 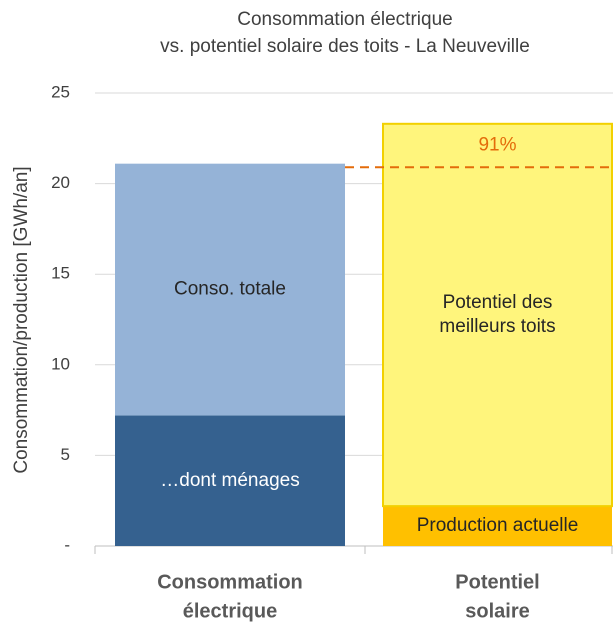 I want to click on x-tick-label: solaire, so click(x=497, y=611).